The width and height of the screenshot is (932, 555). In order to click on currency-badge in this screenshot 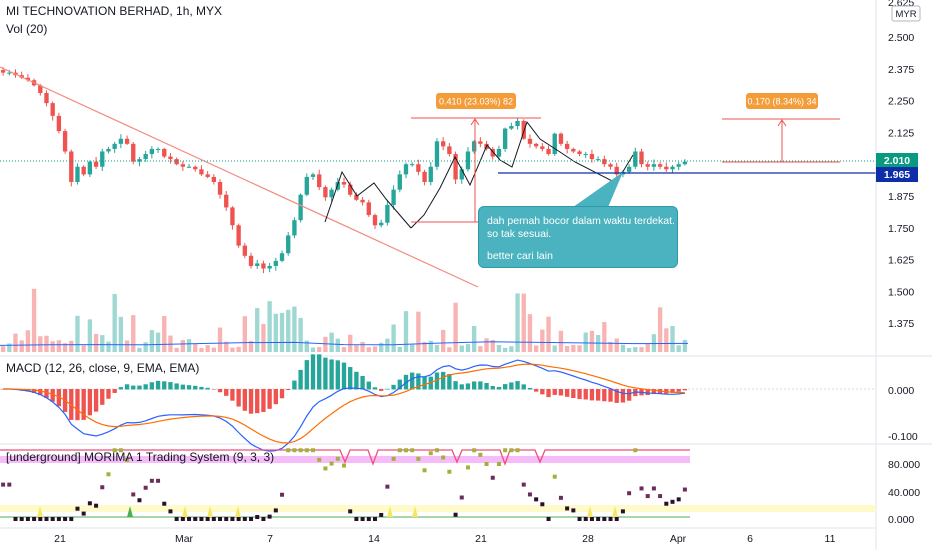, I will do `click(906, 13)`.